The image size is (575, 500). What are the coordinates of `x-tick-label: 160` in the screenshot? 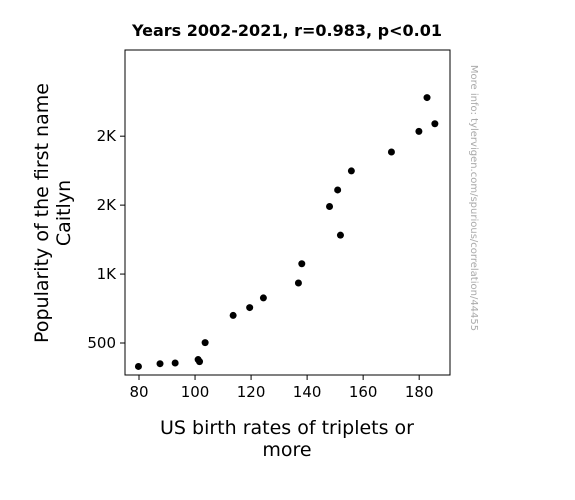 It's located at (363, 392).